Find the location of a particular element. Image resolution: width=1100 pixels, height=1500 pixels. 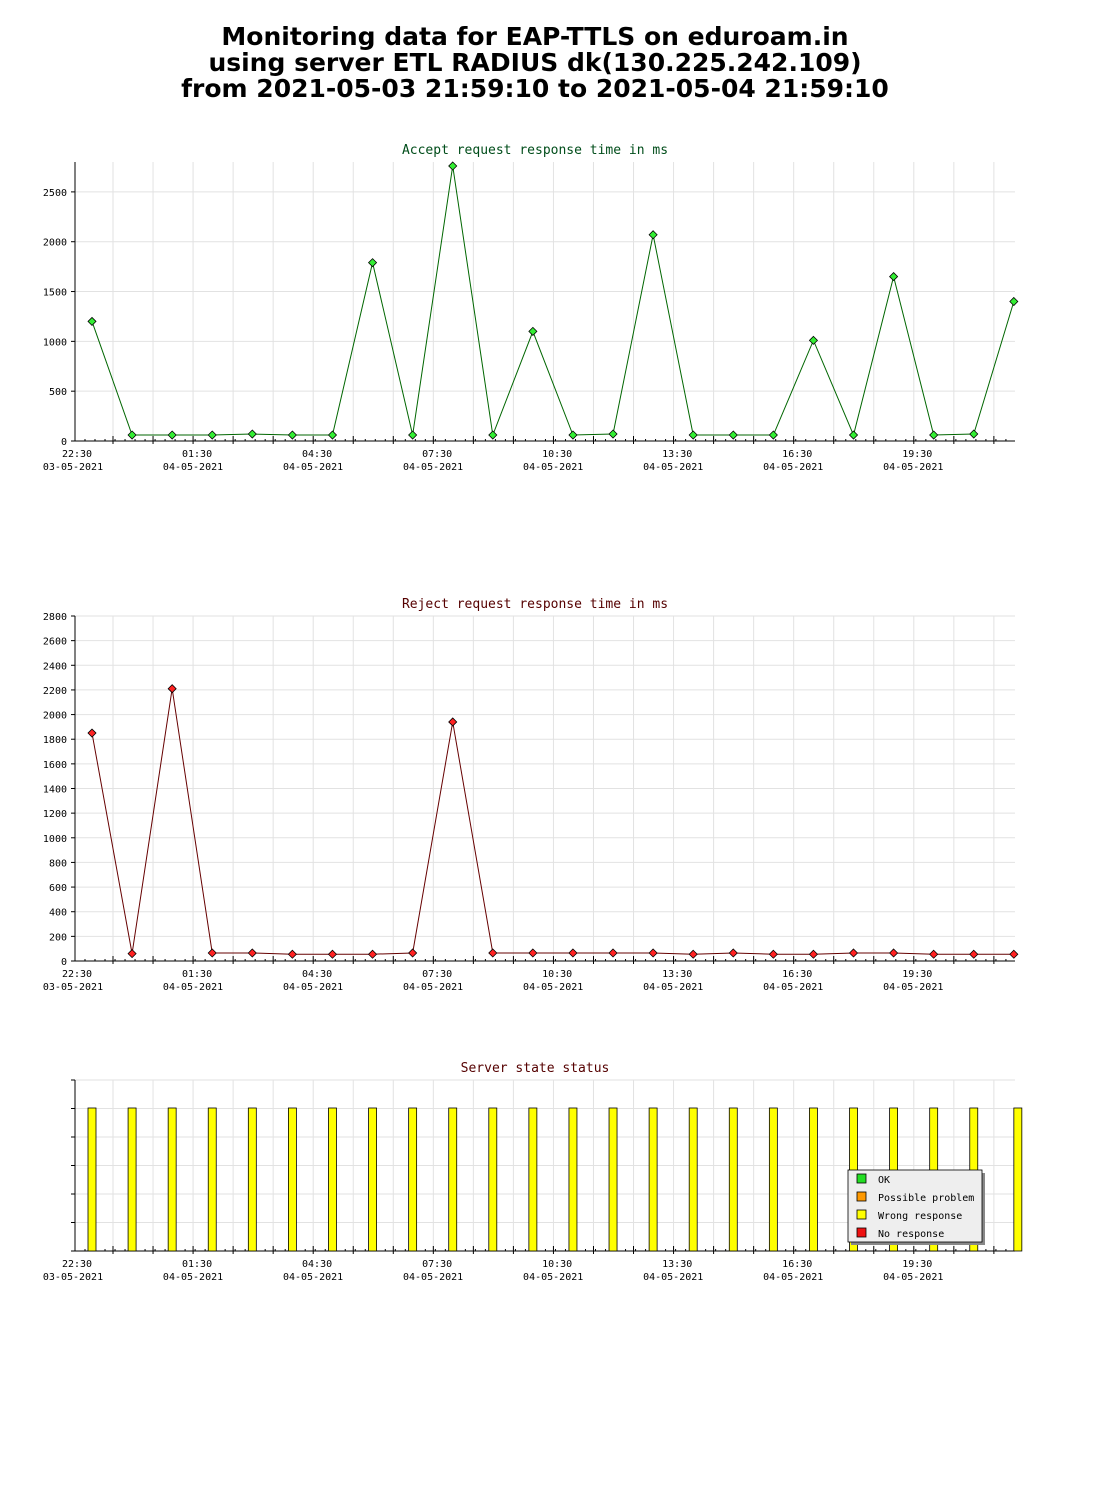

y-tick-label: 1500 is located at coordinates (55, 293).